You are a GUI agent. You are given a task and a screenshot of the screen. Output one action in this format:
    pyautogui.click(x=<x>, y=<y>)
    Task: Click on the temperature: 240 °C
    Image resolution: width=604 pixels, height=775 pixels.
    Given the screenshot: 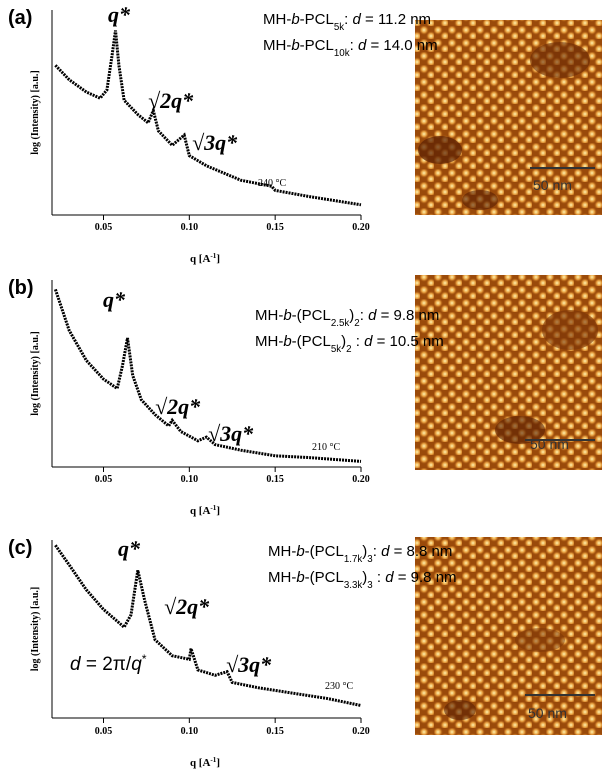 What is the action you would take?
    pyautogui.click(x=272, y=183)
    